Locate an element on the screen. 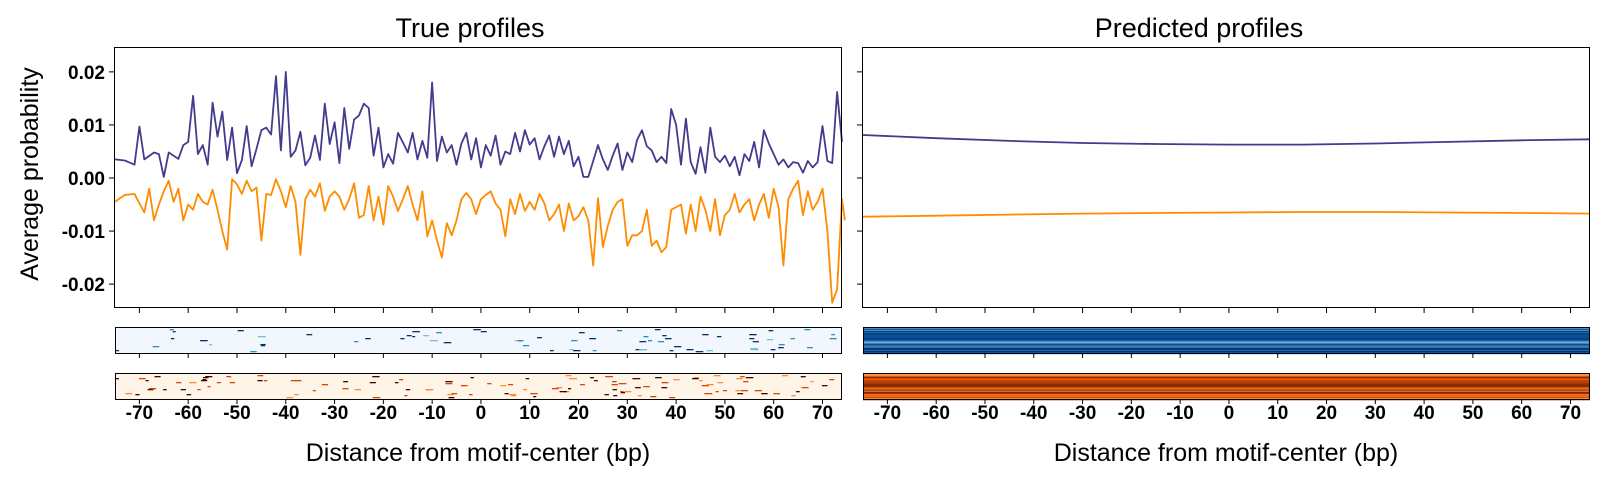 This screenshot has width=1600, height=481. x-tick-label: 10 is located at coordinates (529, 413).